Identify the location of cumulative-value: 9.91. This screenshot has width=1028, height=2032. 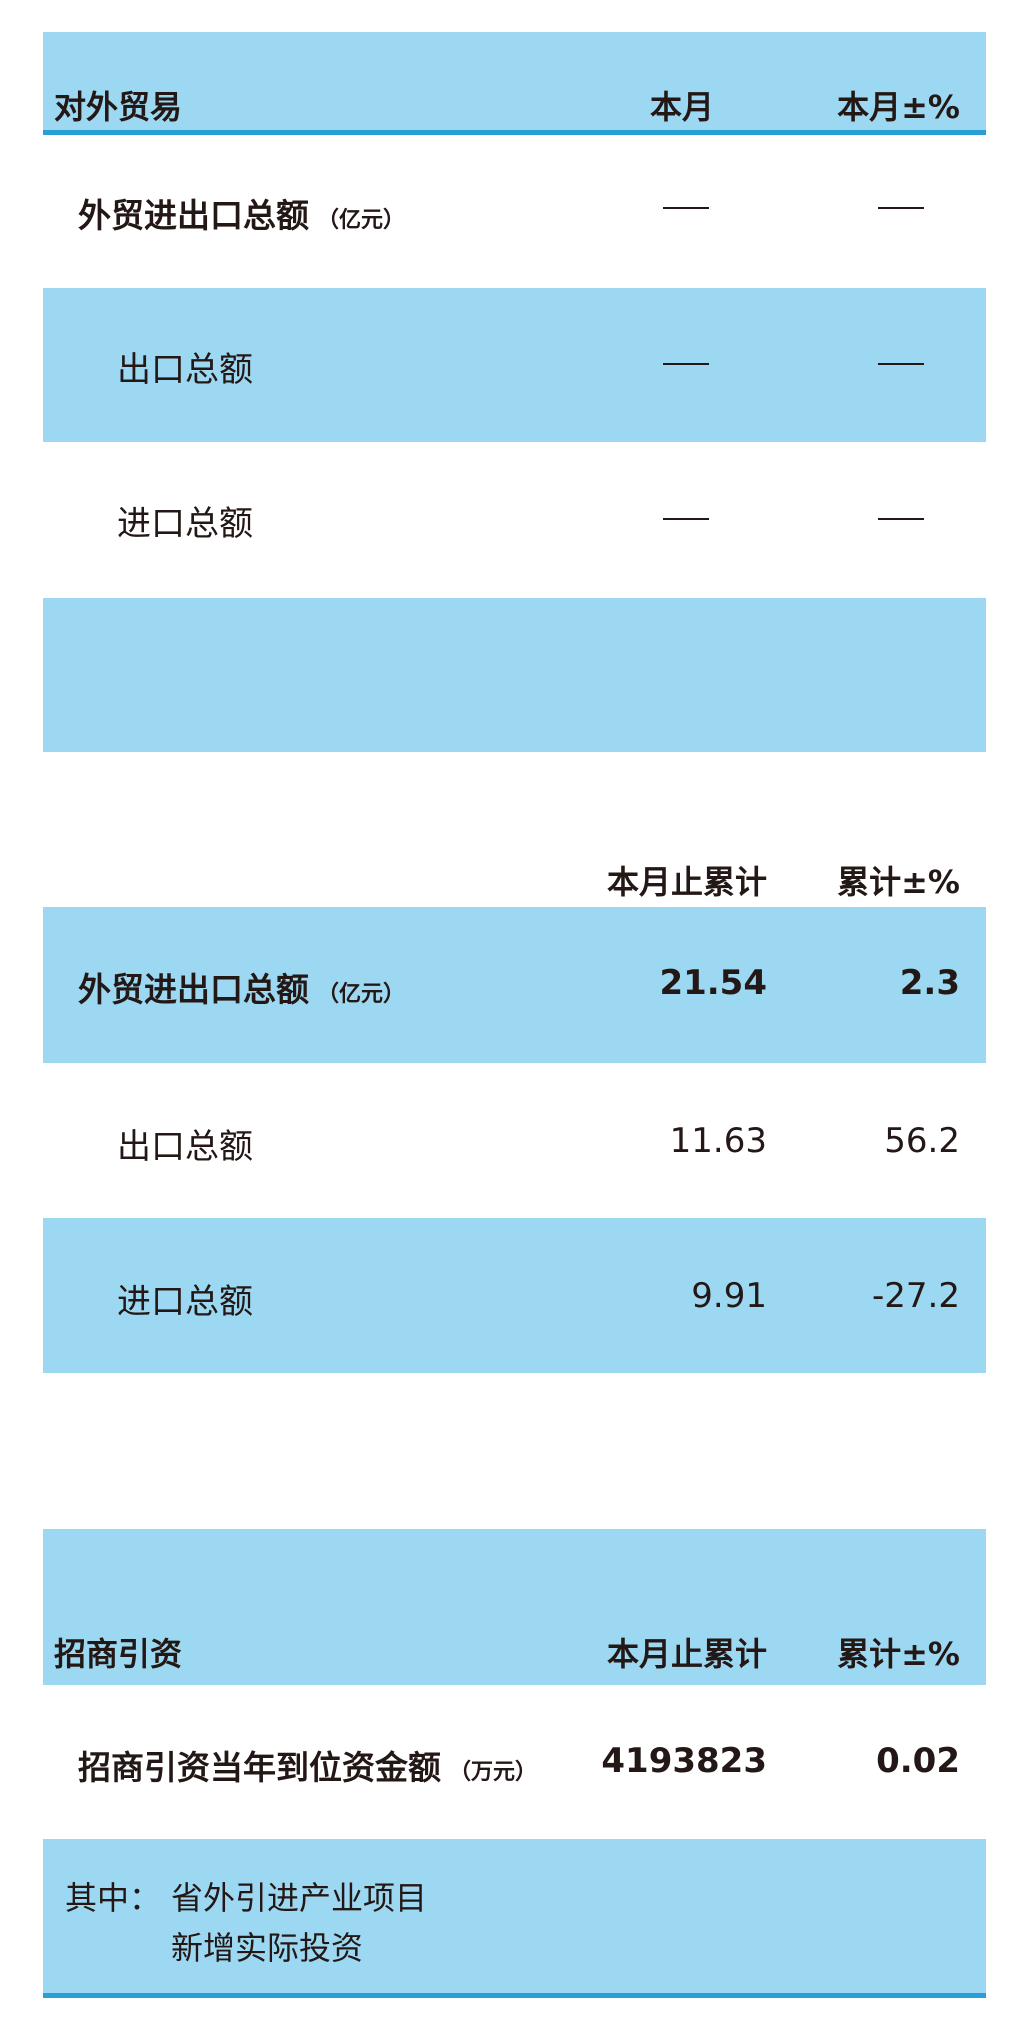
(729, 1296).